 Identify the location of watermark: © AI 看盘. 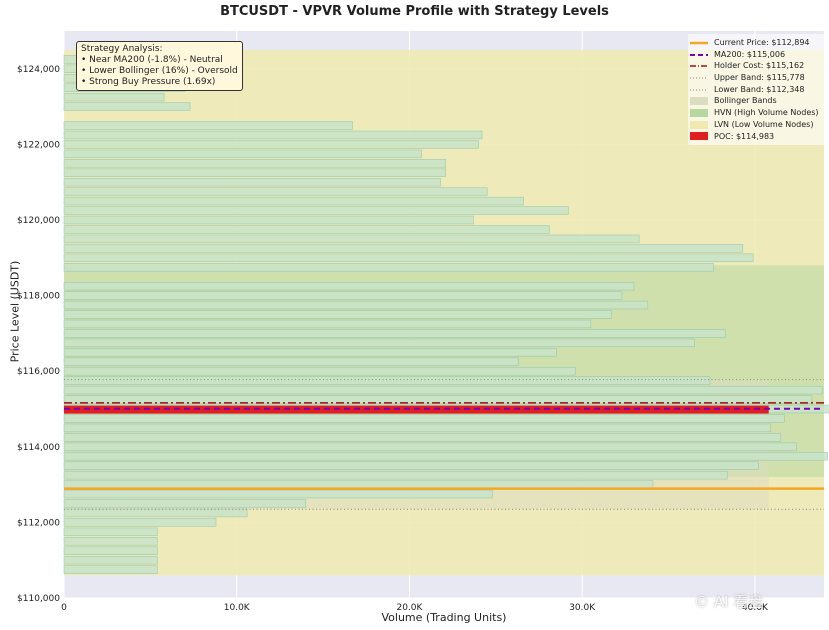
(729, 602).